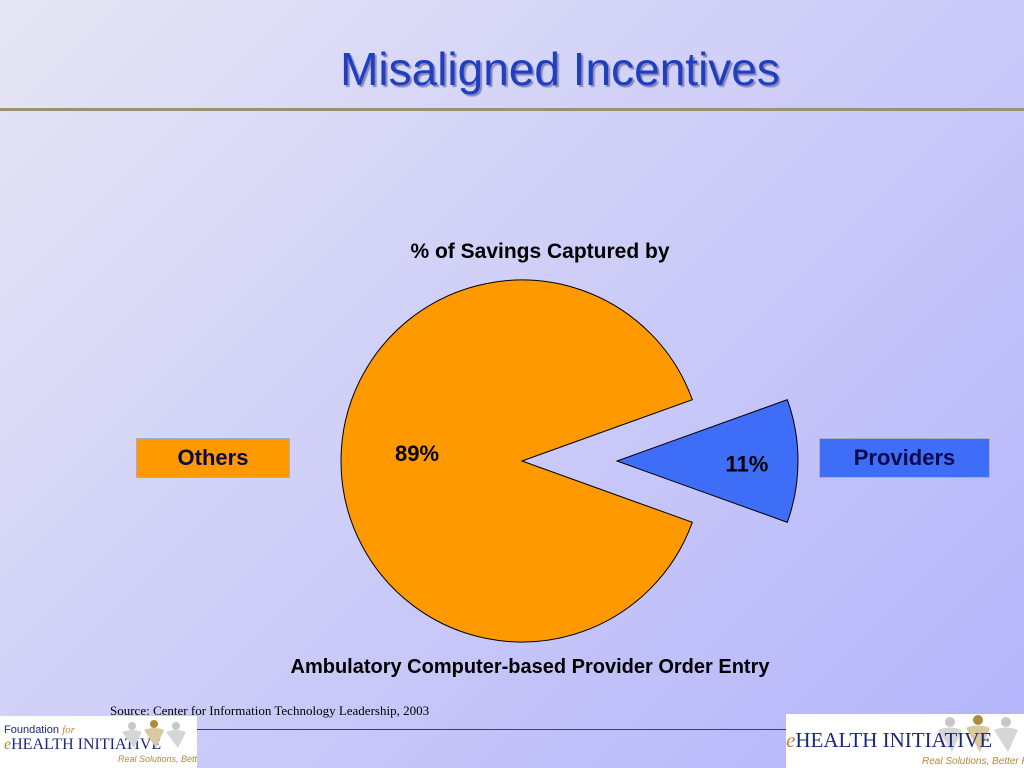 The width and height of the screenshot is (1024, 768). I want to click on pie-label-others: 89%, so click(417, 453).